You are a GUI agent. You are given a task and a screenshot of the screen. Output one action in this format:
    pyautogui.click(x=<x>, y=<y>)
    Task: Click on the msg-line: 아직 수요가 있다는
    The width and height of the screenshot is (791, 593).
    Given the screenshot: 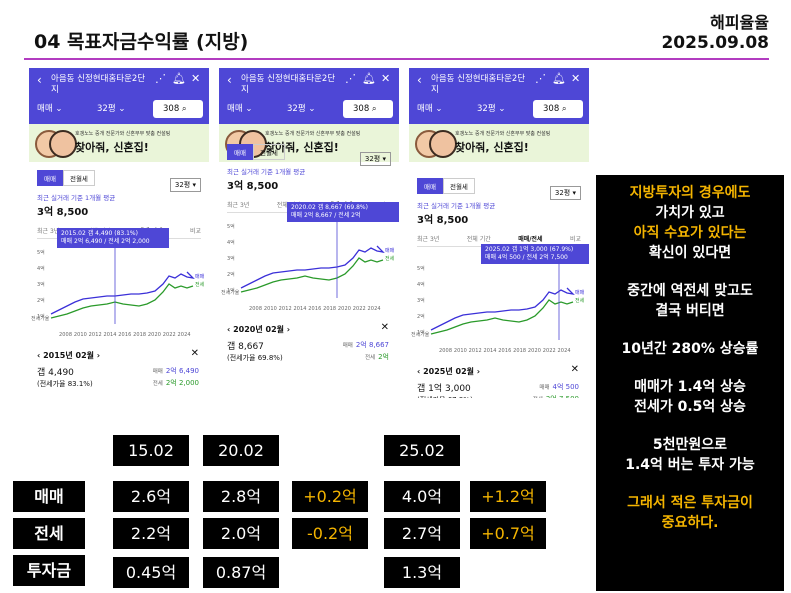 What is the action you would take?
    pyautogui.click(x=690, y=233)
    